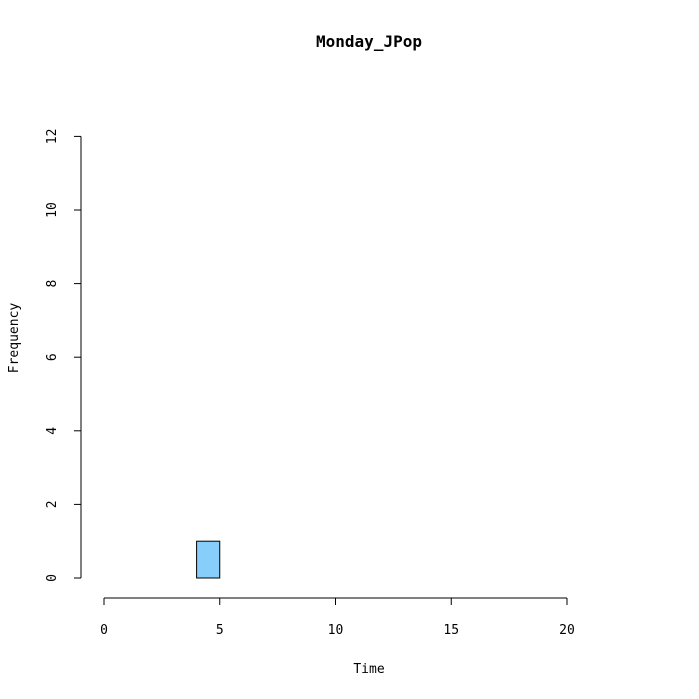  Describe the element at coordinates (337, 617) in the screenshot. I see `x-axis: 0 5 10 15 20` at that location.